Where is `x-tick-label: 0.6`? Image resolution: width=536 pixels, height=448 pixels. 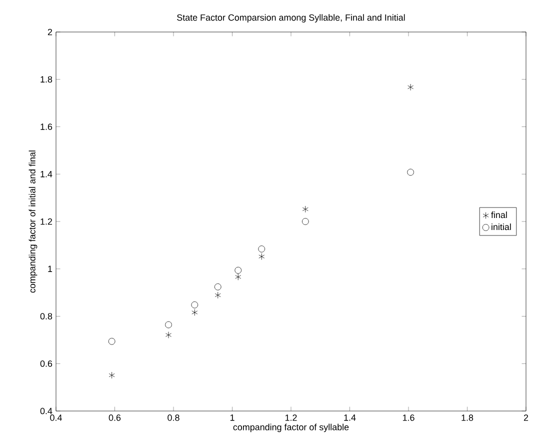
x-tick-label: 0.6 is located at coordinates (114, 417).